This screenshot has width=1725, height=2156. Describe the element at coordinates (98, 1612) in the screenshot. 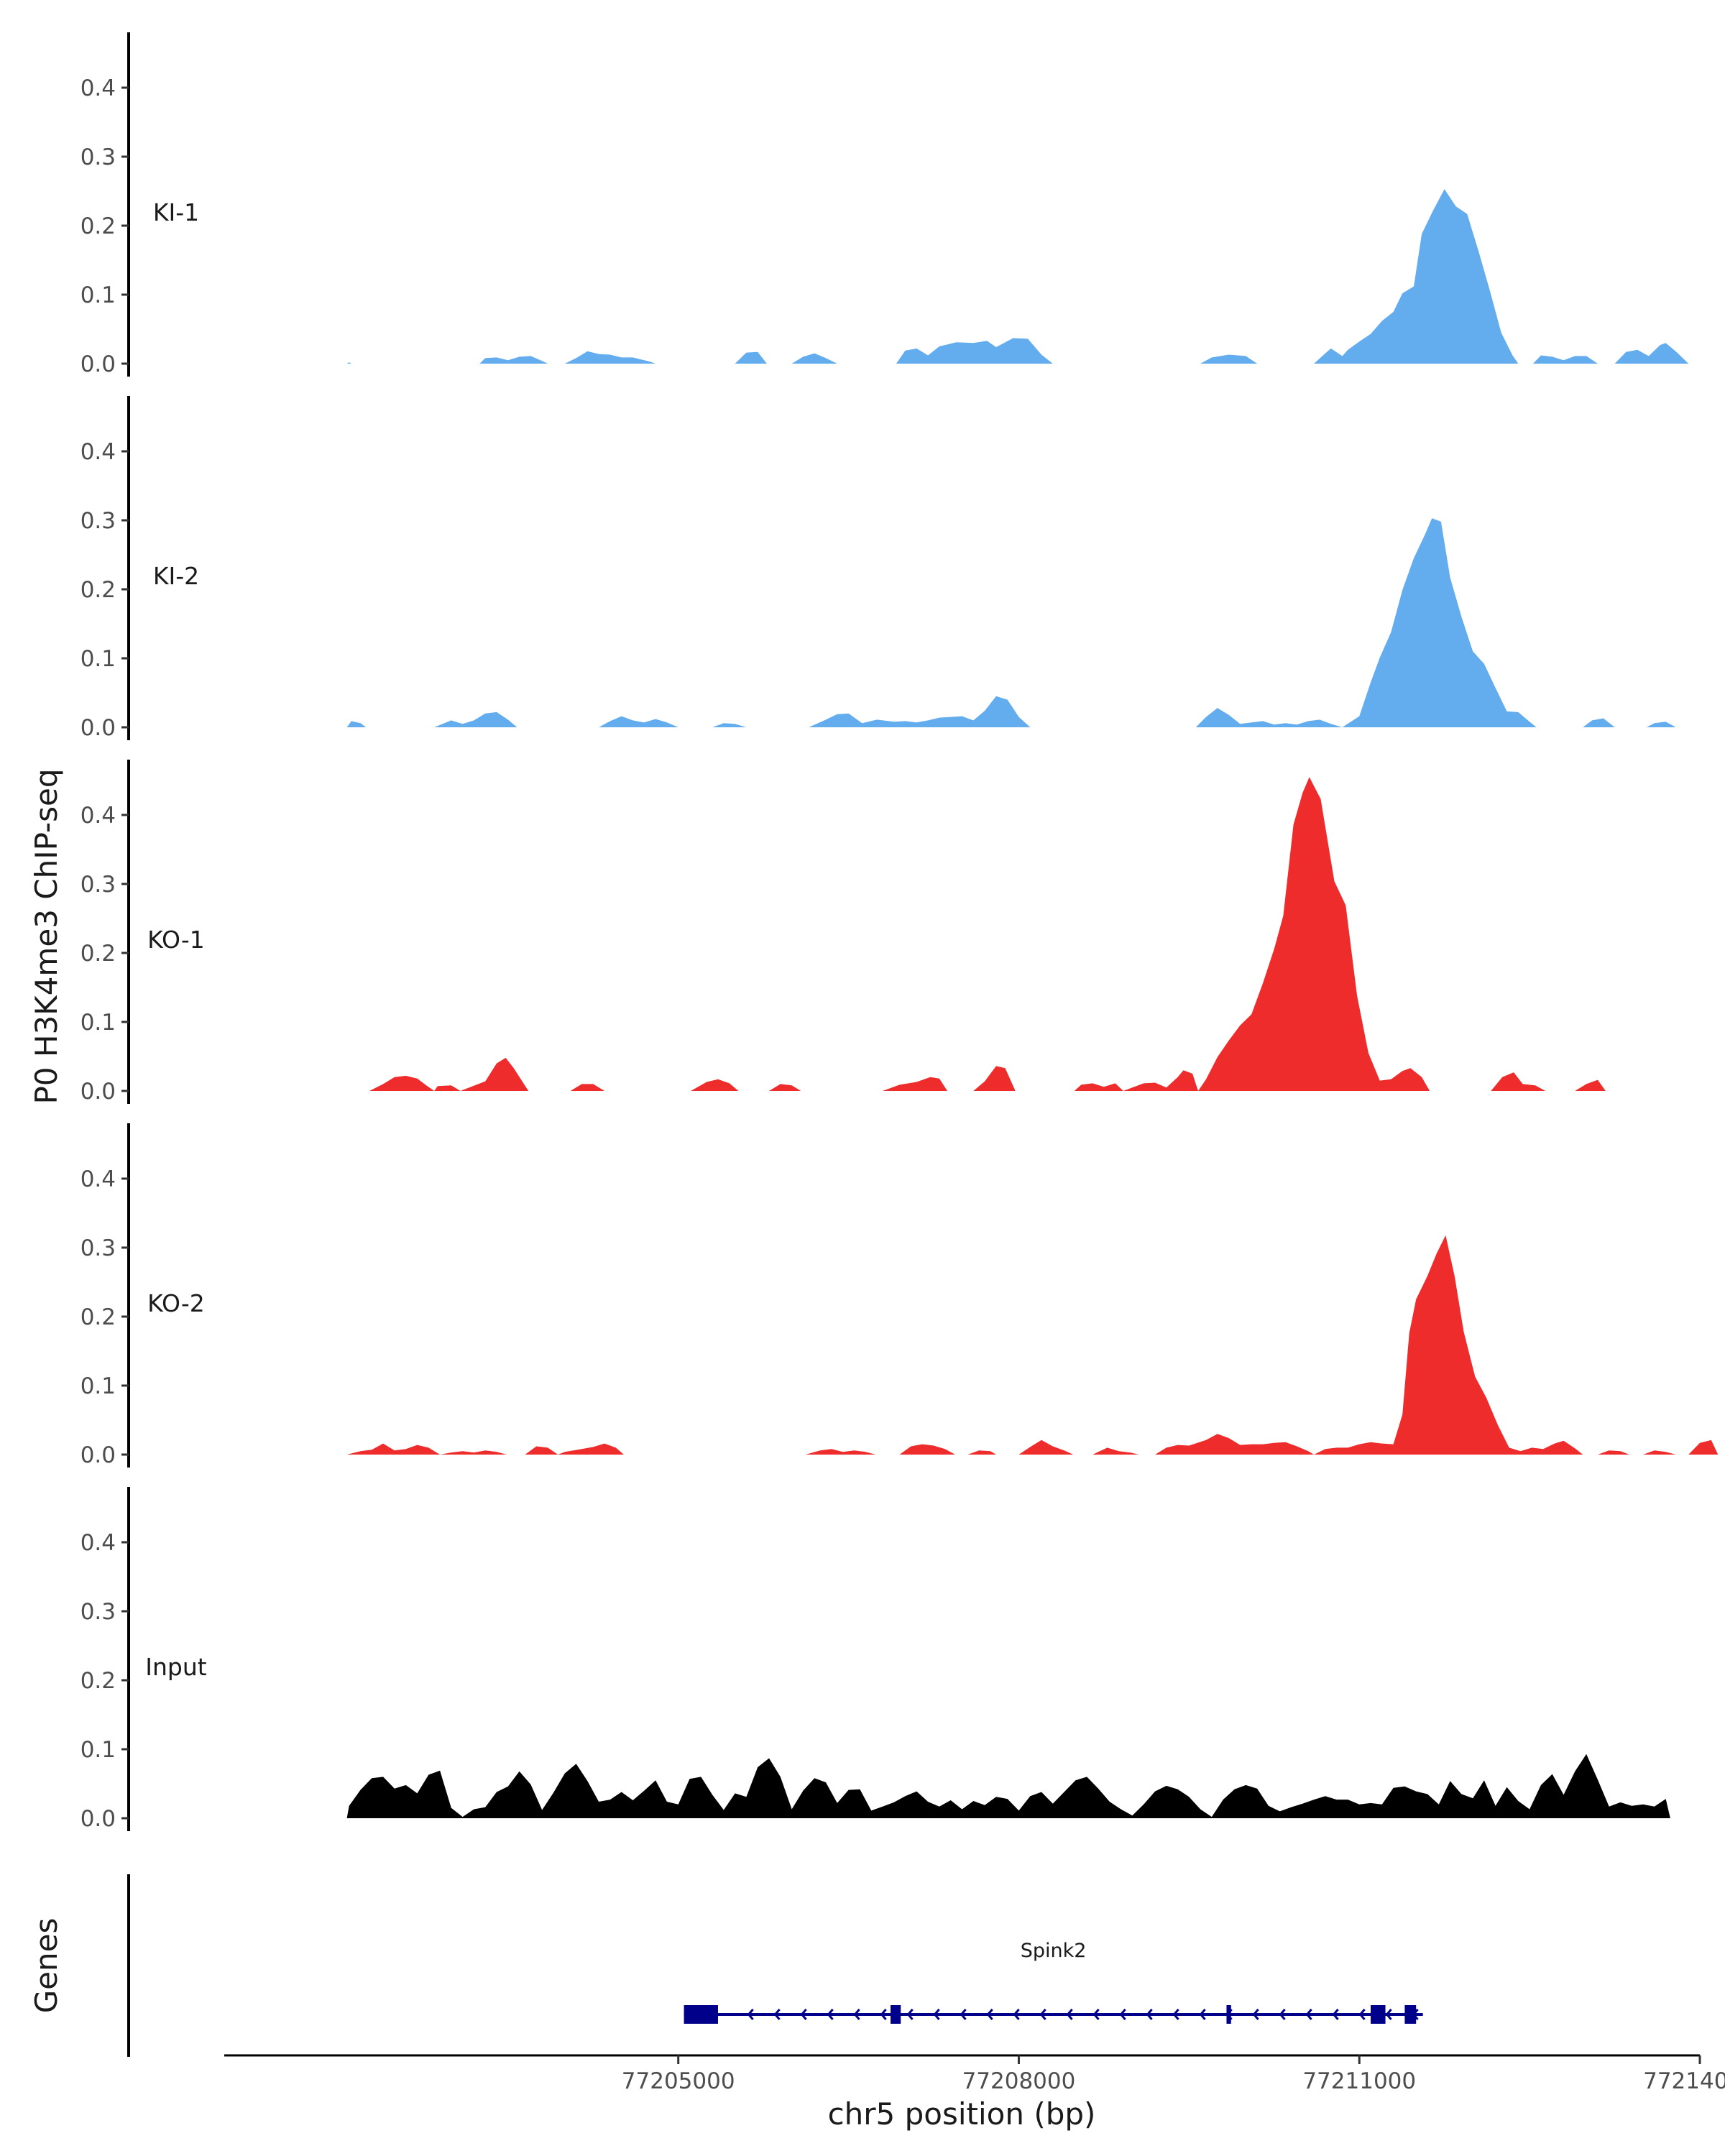

I see `y-tick-label-input: 0.3` at that location.